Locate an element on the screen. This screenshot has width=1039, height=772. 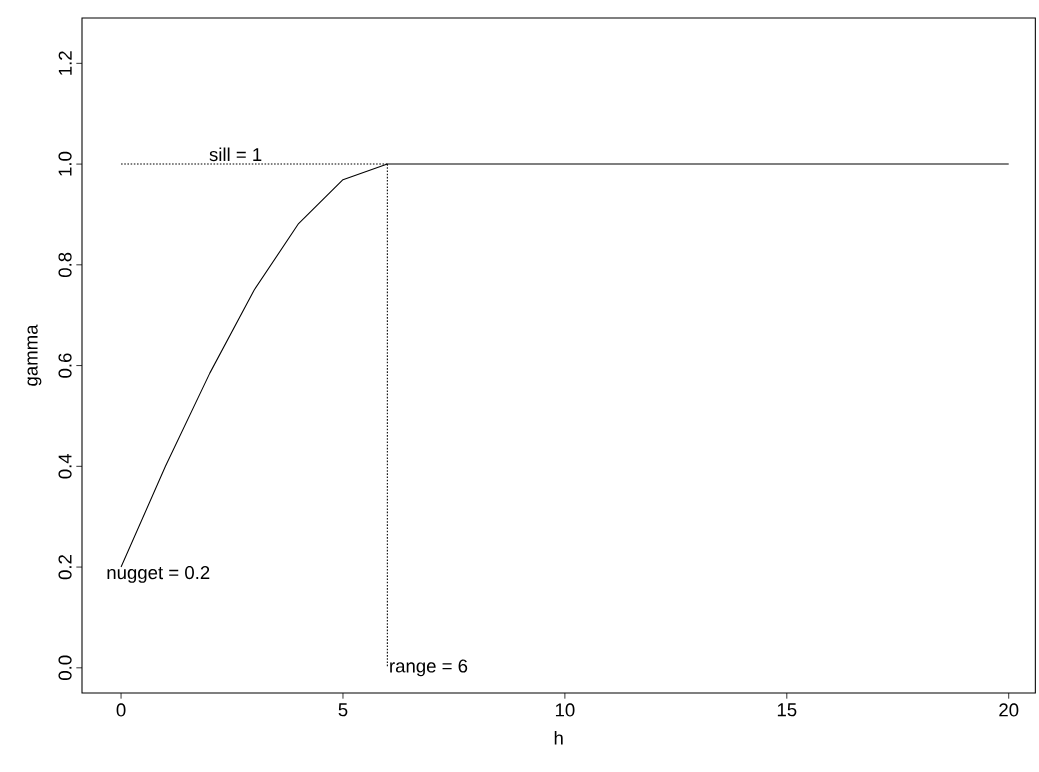
annotation: sill = 1 is located at coordinates (235, 154).